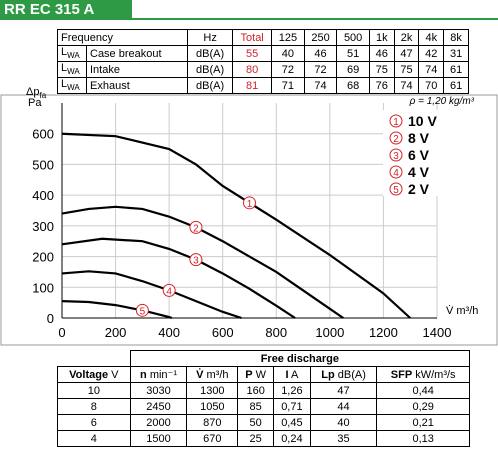 The image size is (498, 452). Describe the element at coordinates (43, 134) in the screenshot. I see `y-tick-label: 600` at that location.